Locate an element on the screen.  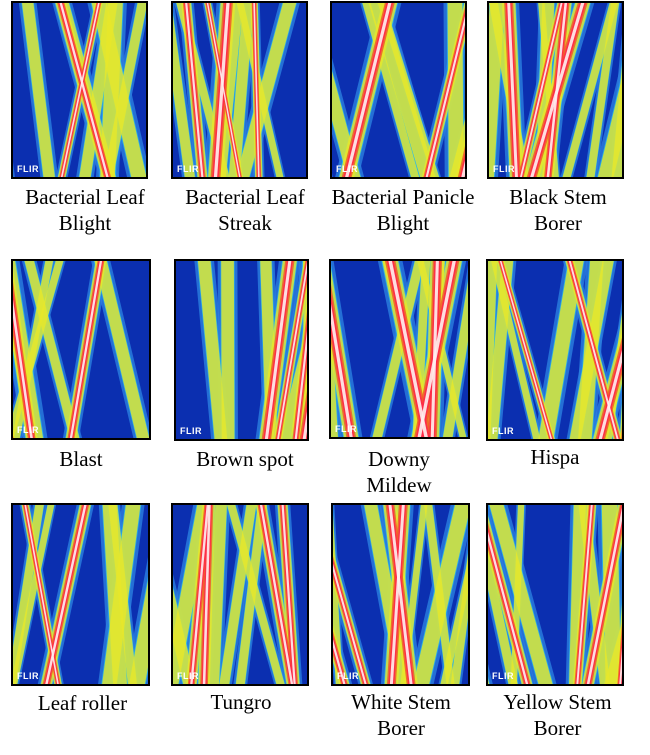
thermal-image-black-stem-borer: FLIR is located at coordinates (555, 90).